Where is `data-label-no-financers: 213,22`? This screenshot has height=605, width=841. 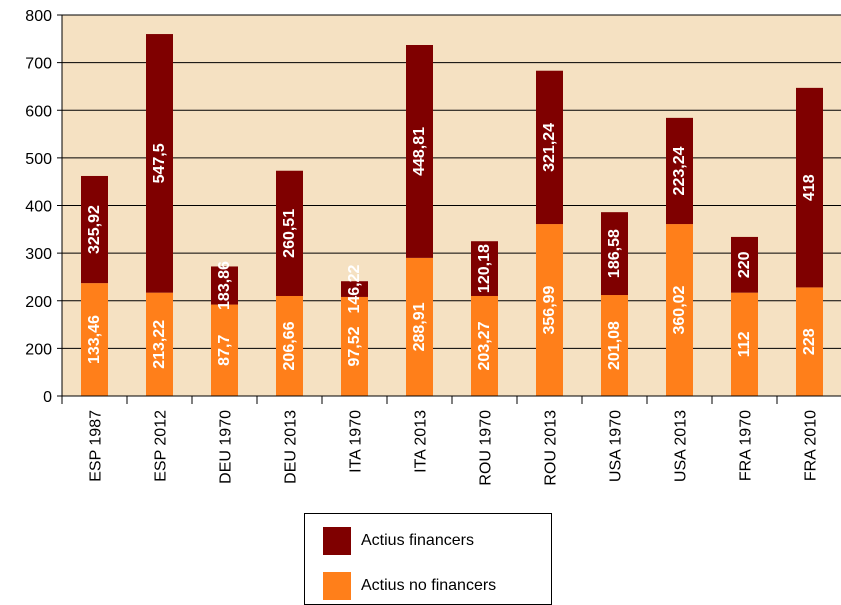 data-label-no-financers: 213,22 is located at coordinates (159, 344).